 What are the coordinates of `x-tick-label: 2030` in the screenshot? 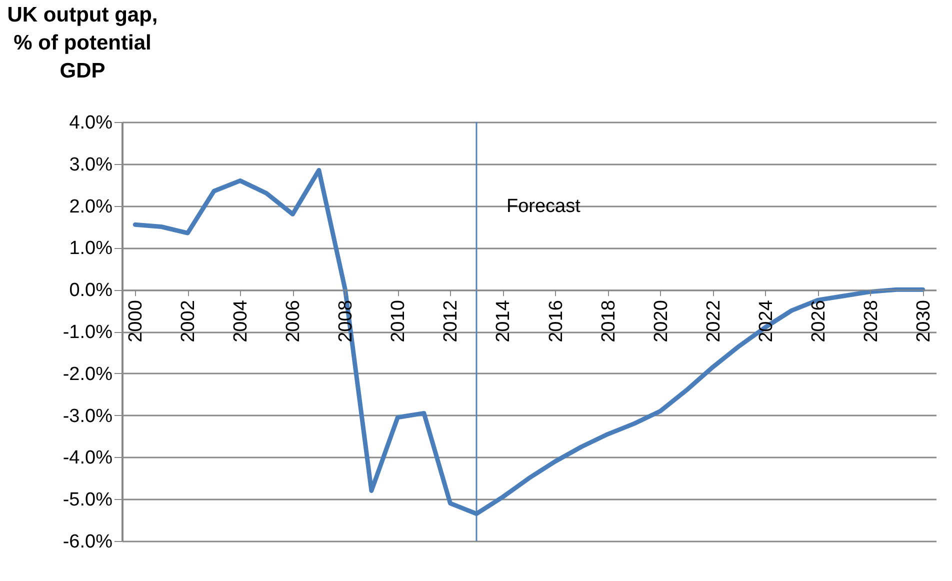 It's located at (923, 321).